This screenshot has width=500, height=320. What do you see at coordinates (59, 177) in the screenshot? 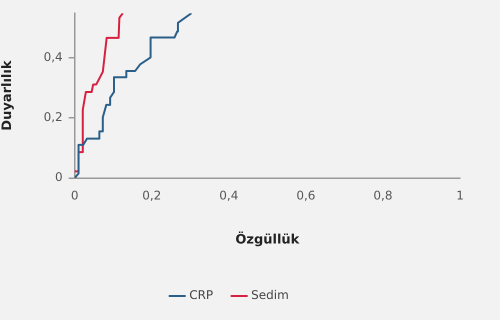
I see `y-tick-label: 0` at bounding box center [59, 177].